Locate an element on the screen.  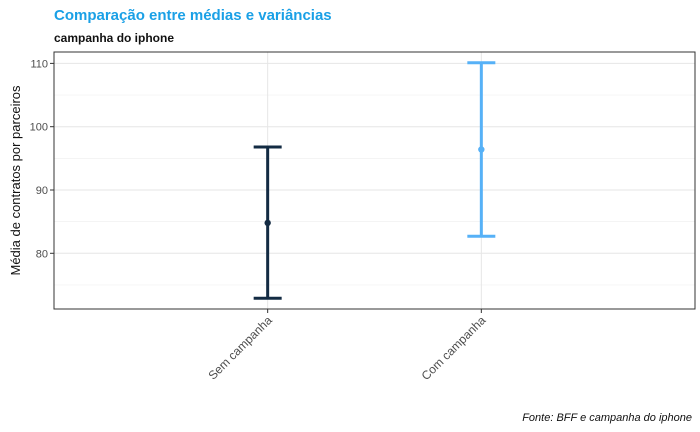
y-axis-ticks: 80 90 100 110 is located at coordinates (42, 159).